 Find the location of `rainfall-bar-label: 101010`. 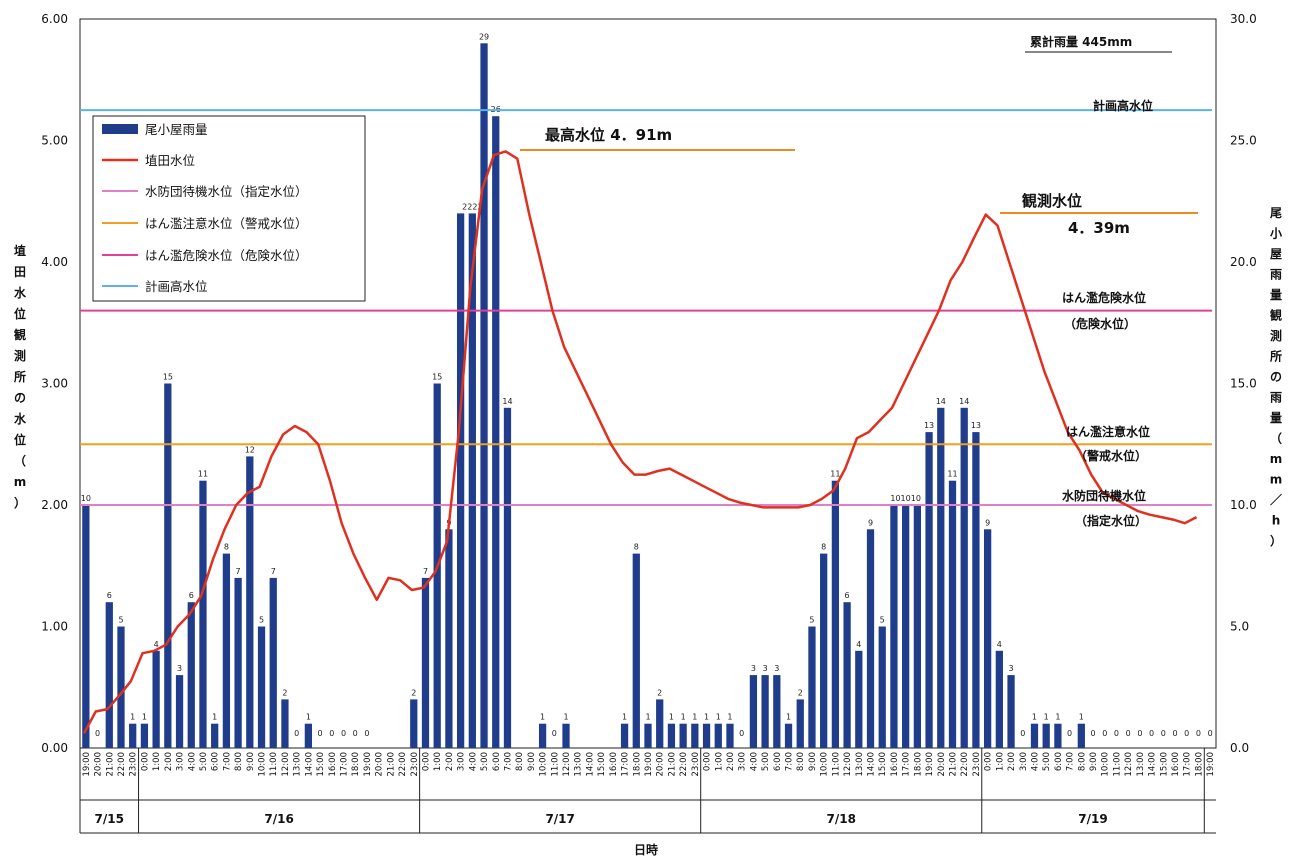

rainfall-bar-label: 101010 is located at coordinates (905, 498).